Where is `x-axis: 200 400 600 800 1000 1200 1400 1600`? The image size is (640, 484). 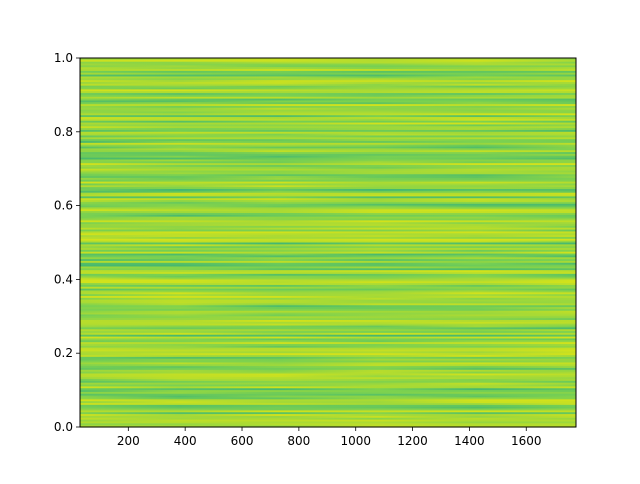 x-axis: 200 400 600 800 1000 1200 1400 1600 is located at coordinates (329, 437).